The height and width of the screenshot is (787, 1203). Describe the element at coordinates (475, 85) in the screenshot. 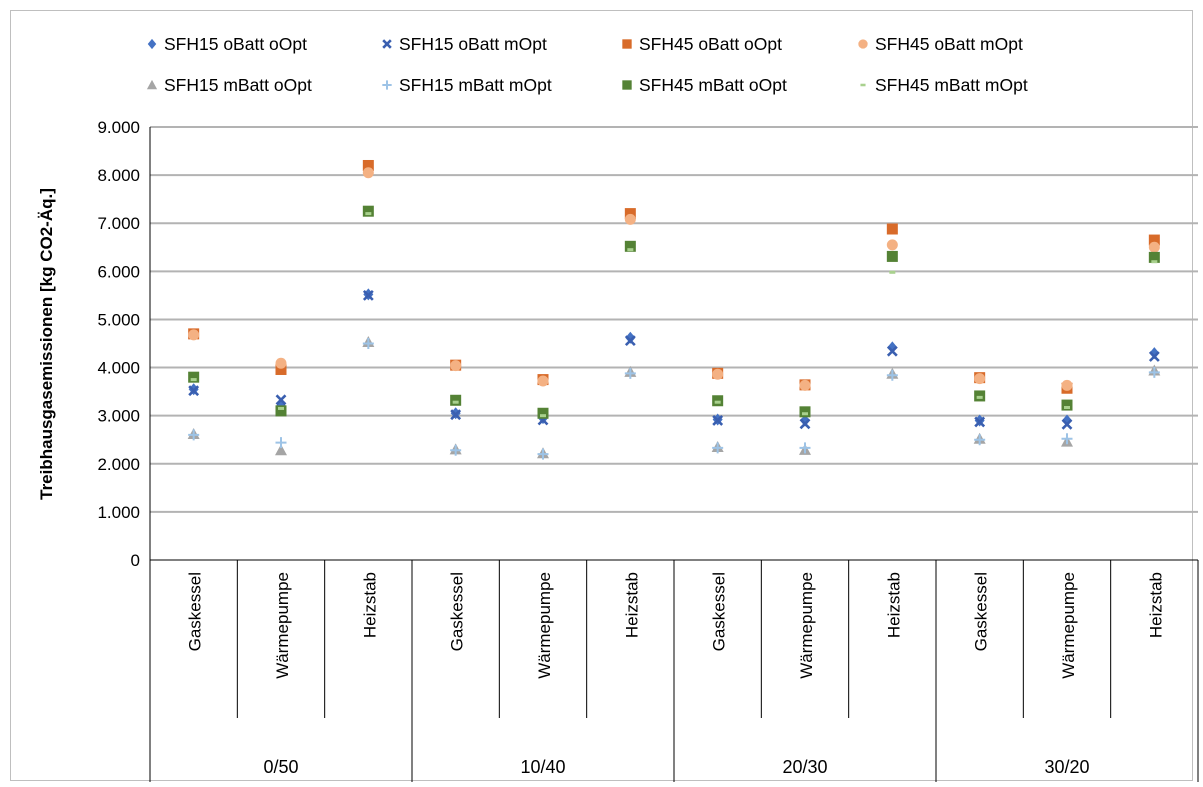

I see `legend-label: SFH15 mBatt mOpt` at that location.